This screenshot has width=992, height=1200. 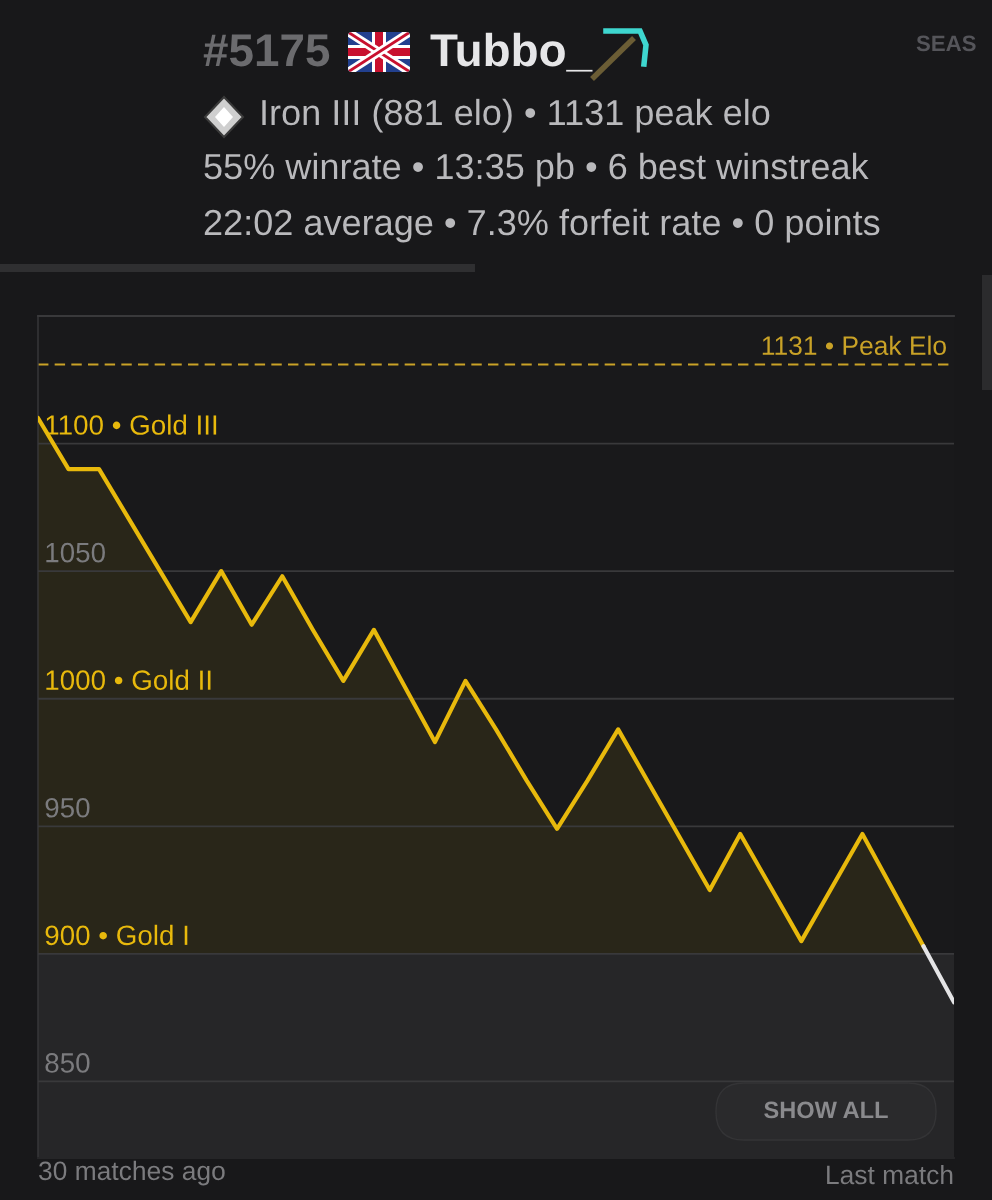 I want to click on text: Last match, so click(x=890, y=1174).